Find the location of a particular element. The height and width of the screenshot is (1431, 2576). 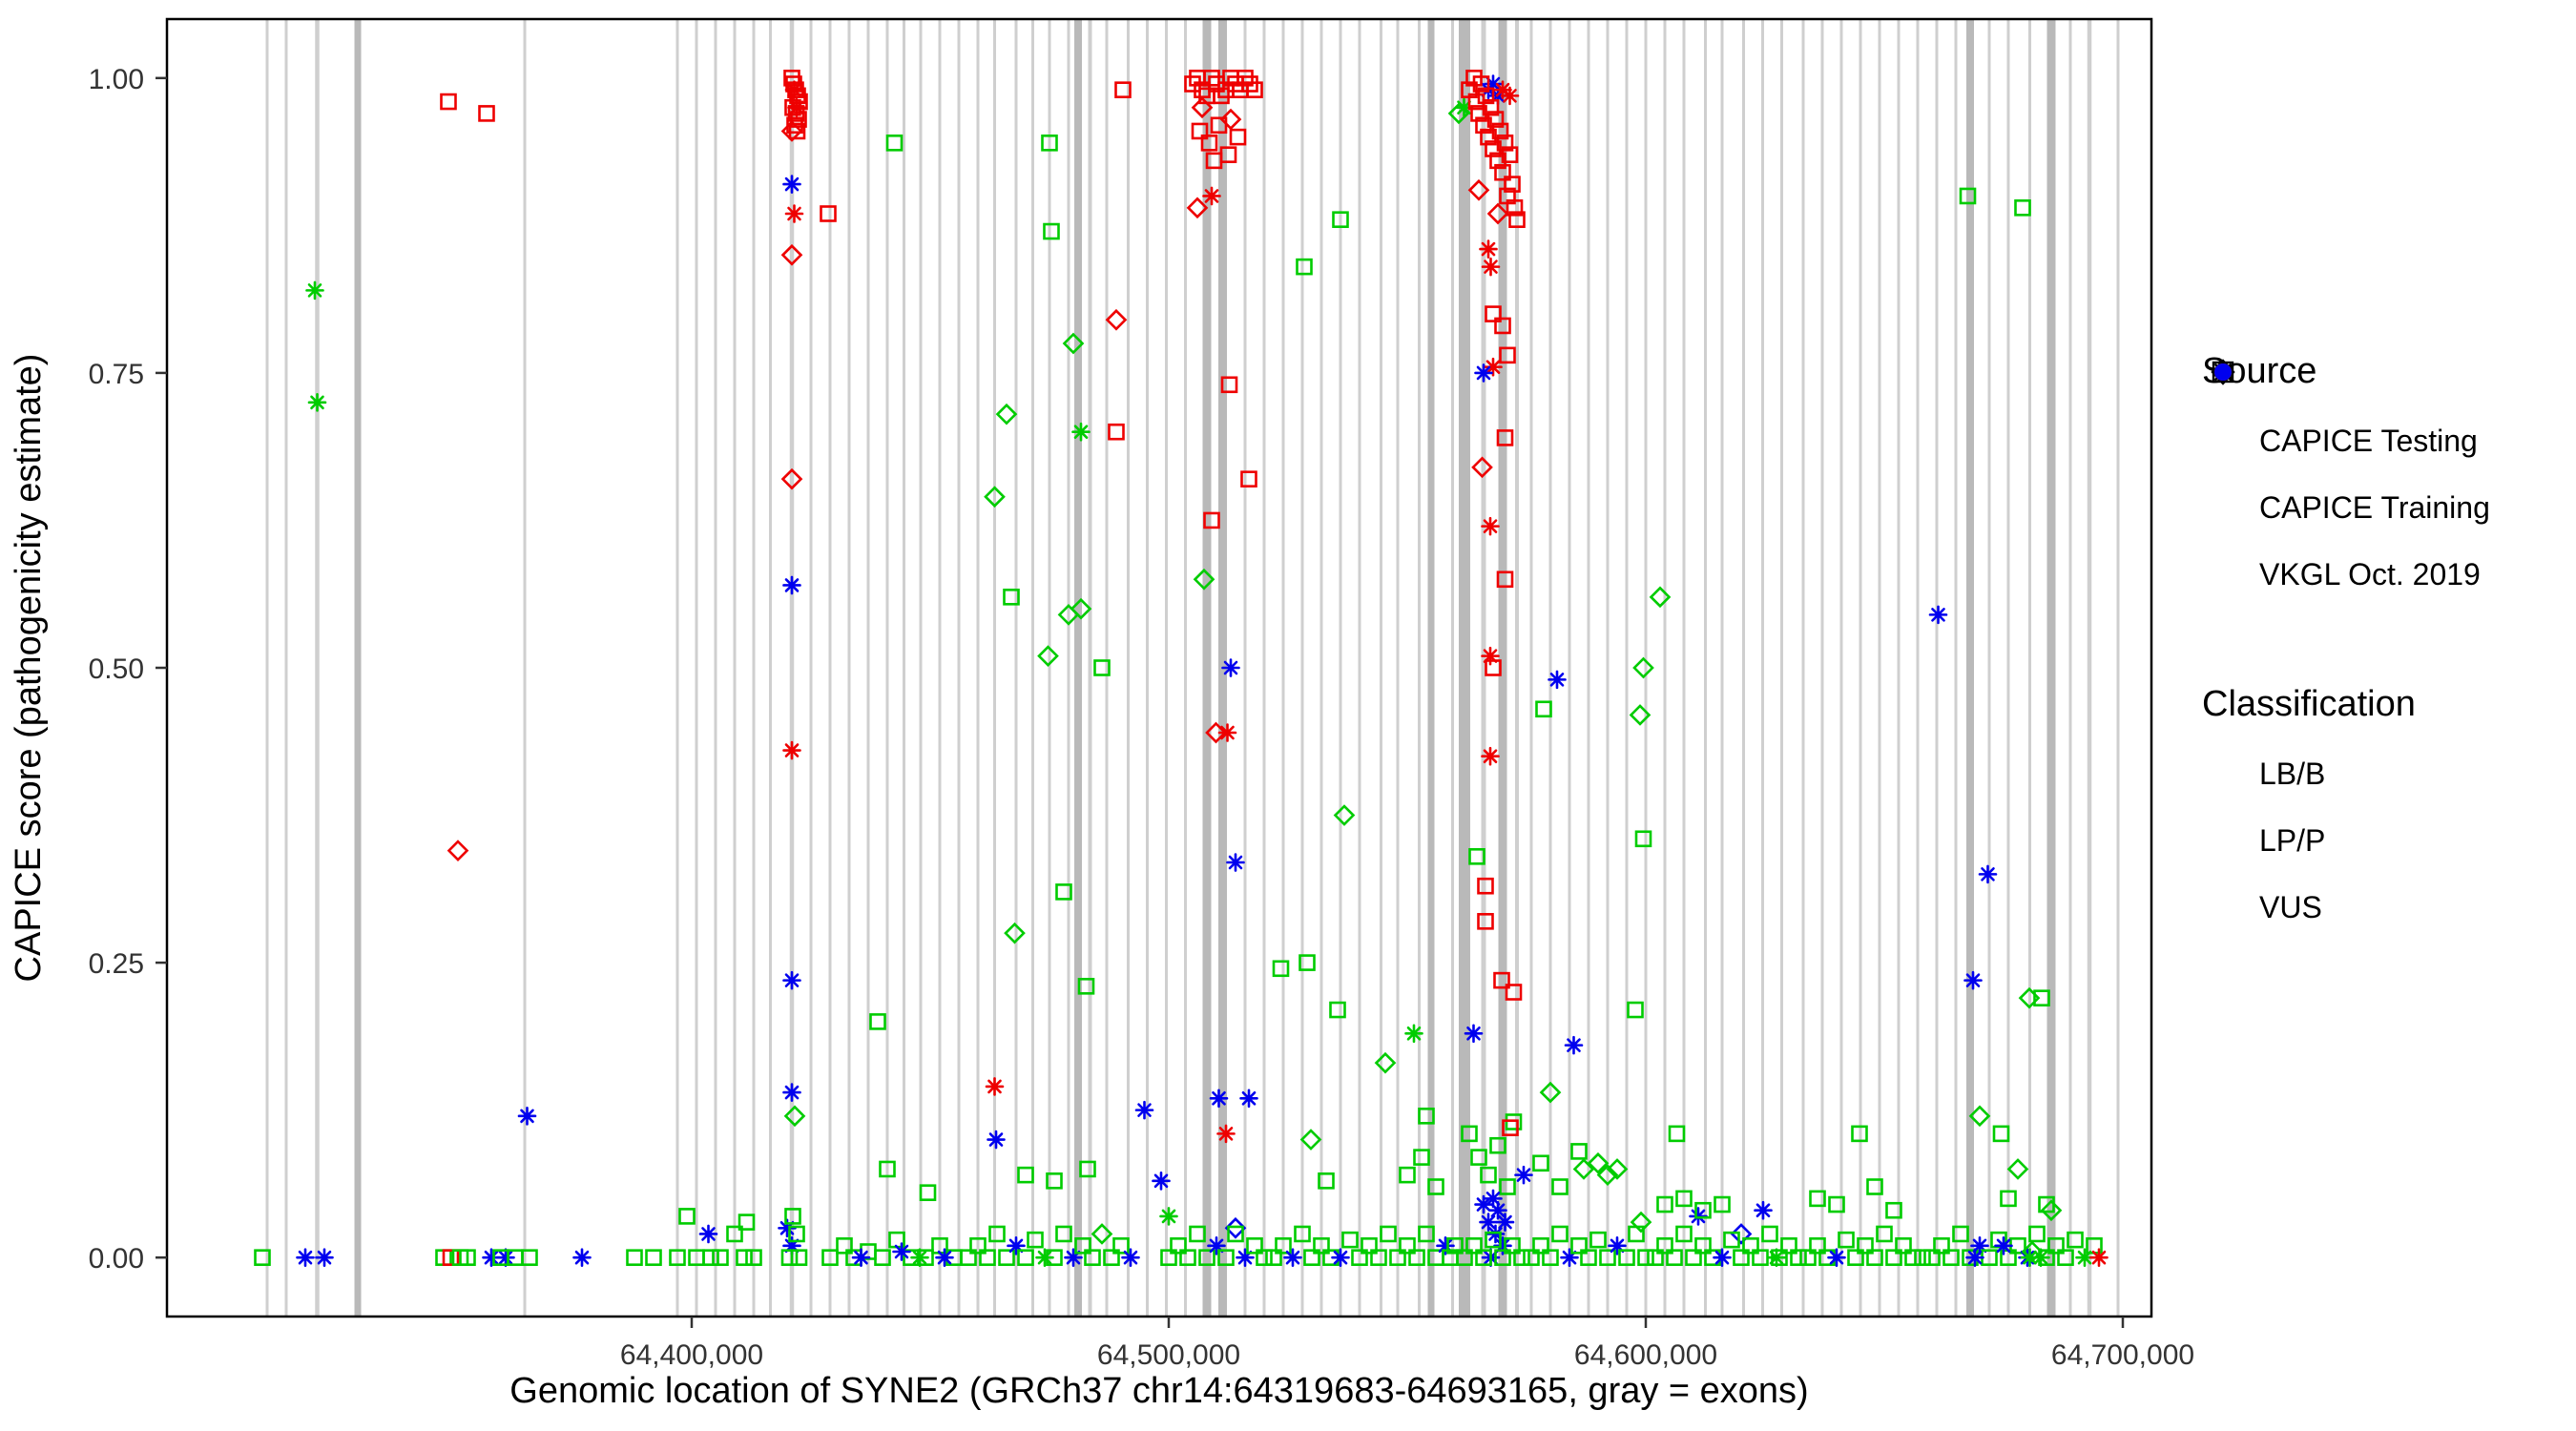

legend-item-lbb: LB/B is located at coordinates (2383, 585).